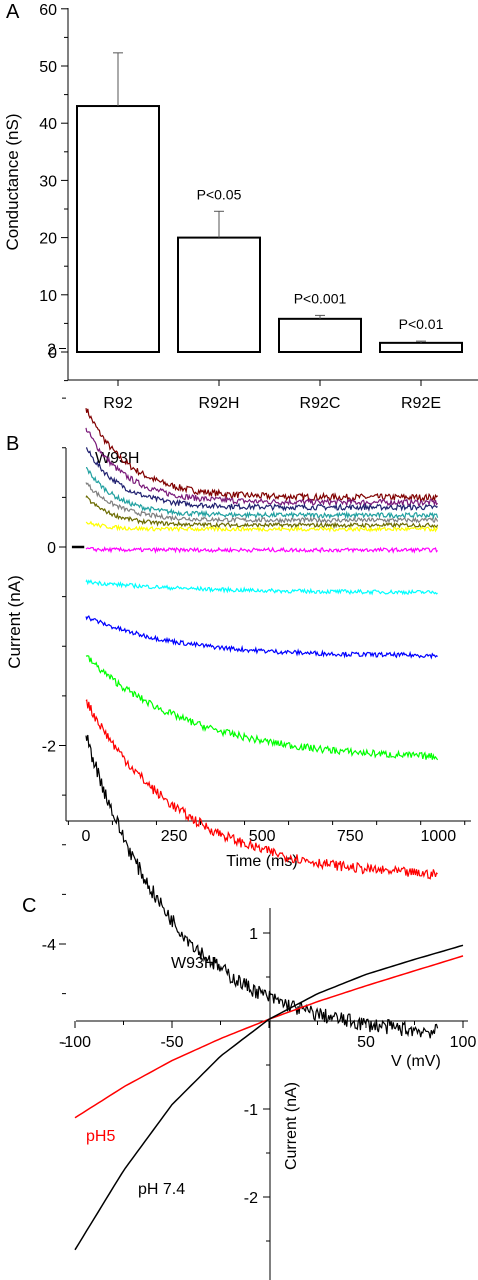  I want to click on y-tick-label: 40, so click(48, 124).